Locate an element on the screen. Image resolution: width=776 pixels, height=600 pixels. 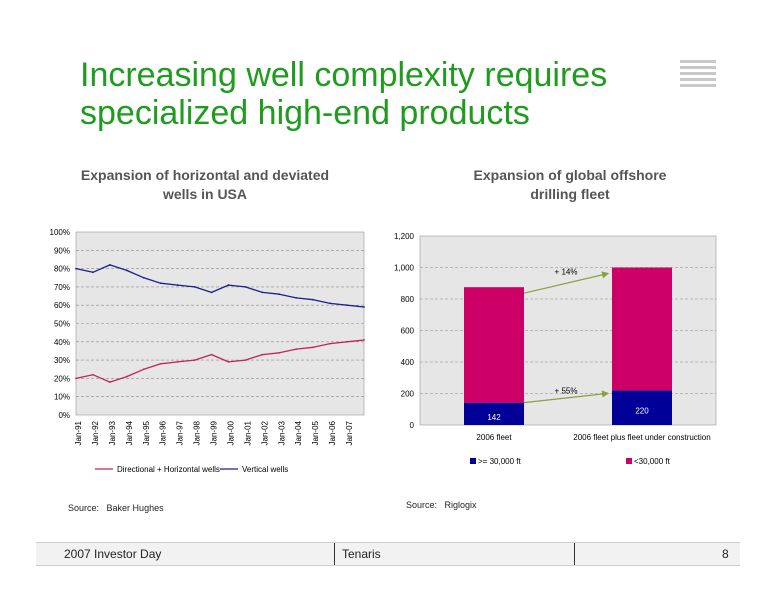
slide-title-line-1: Increasing well complexity requires is located at coordinates (344, 75).